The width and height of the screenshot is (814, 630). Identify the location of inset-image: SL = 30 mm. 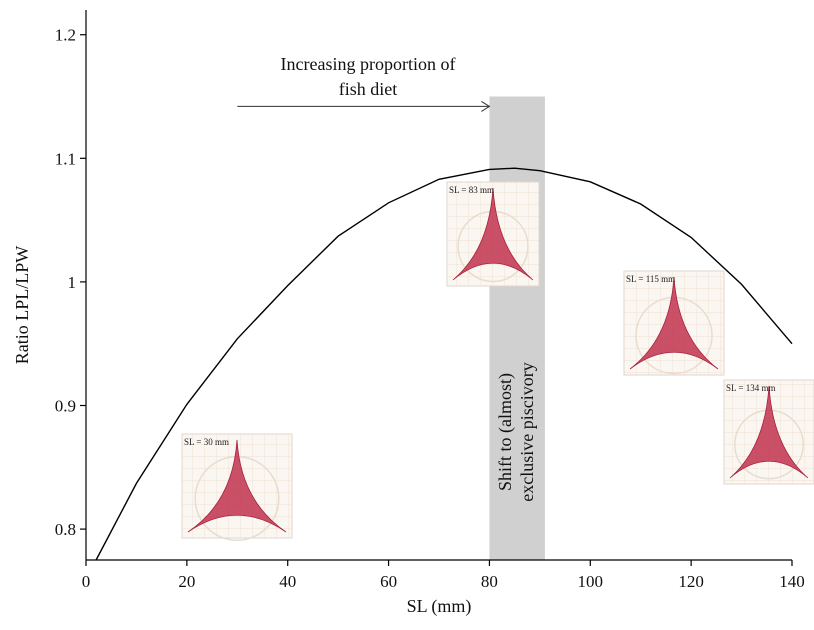
(237, 487).